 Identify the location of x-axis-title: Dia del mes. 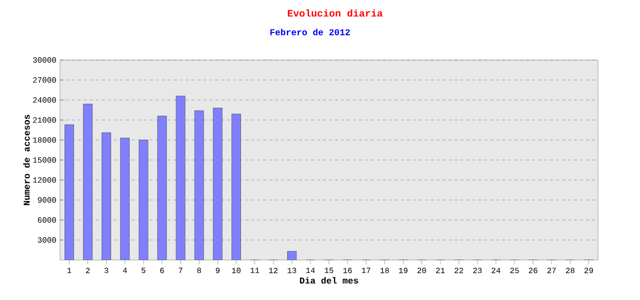
(329, 280).